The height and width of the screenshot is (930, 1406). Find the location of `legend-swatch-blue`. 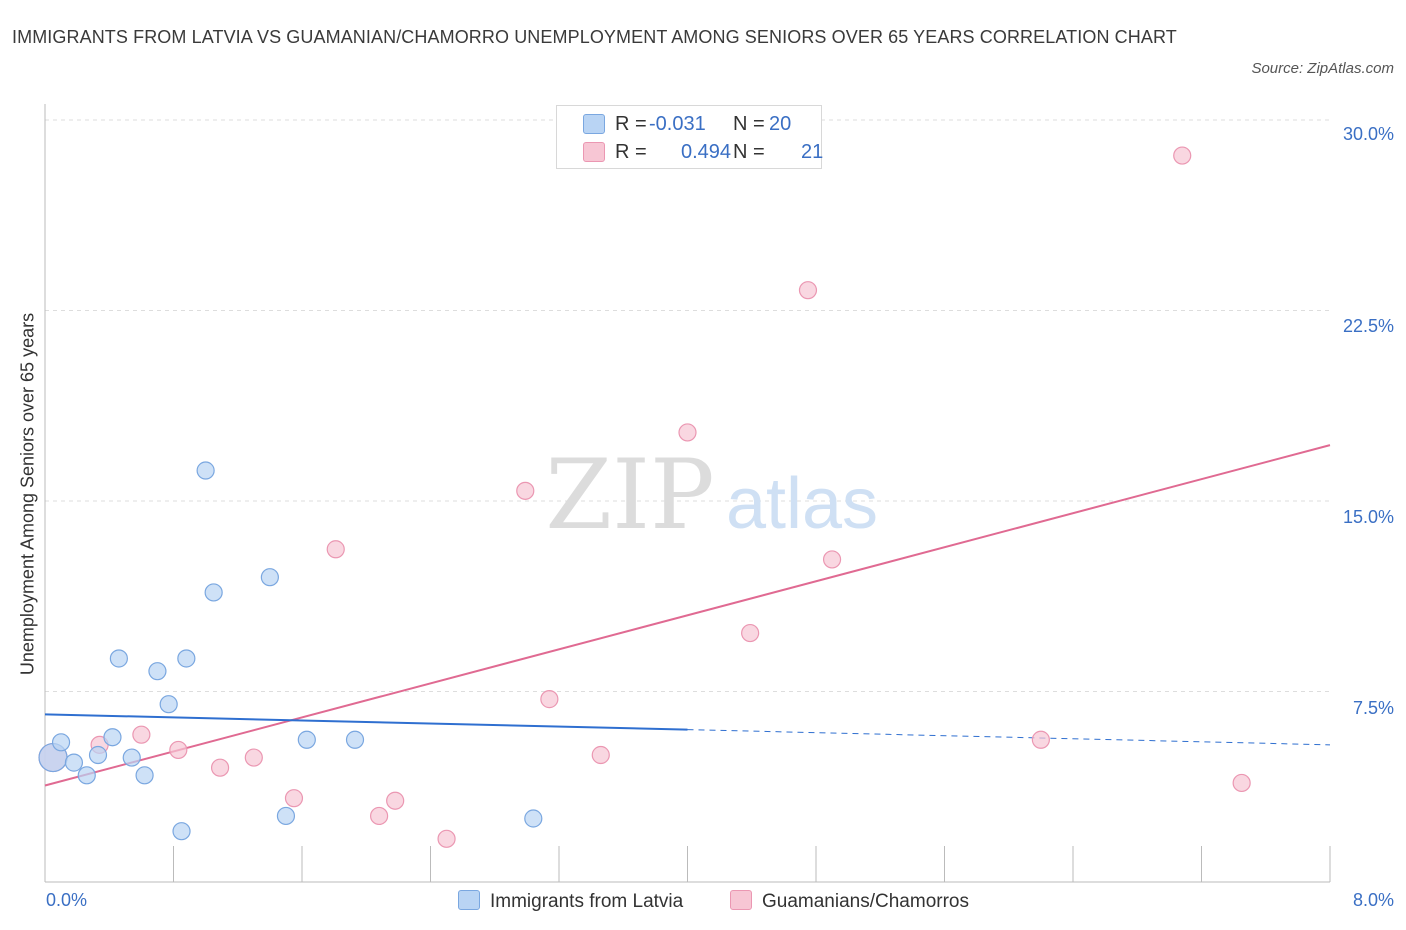

legend-swatch-blue is located at coordinates (594, 124).